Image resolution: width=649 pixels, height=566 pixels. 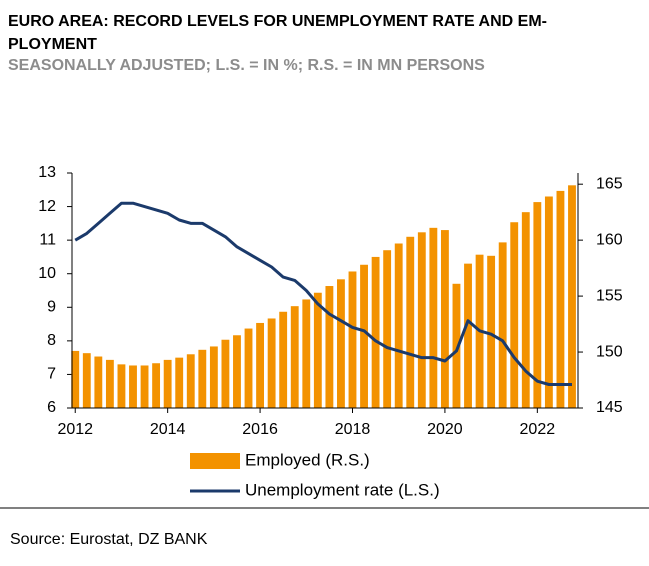 I want to click on y-tick-label: 12, so click(x=47, y=206).